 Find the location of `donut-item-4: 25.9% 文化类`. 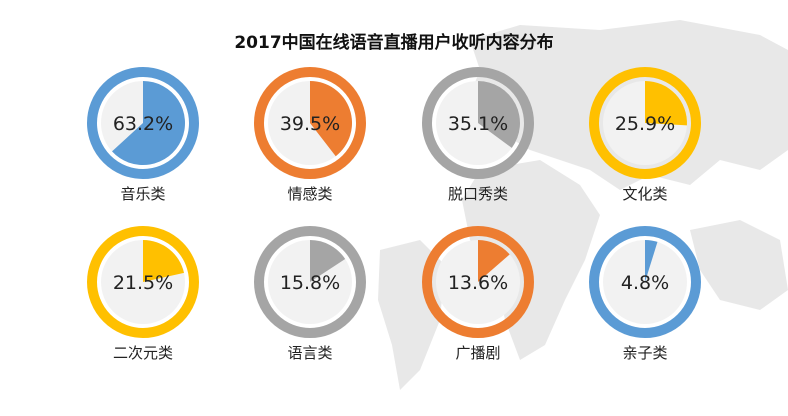

donut-item-4: 25.9% 文化类 is located at coordinates (645, 135).